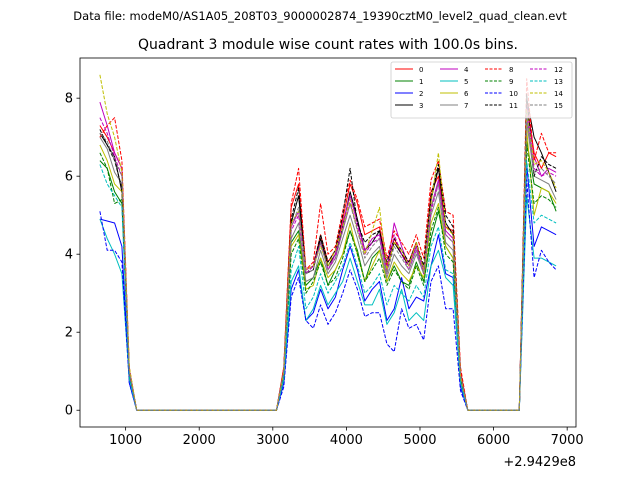 The width and height of the screenshot is (640, 480). I want to click on legend-label-7: 7, so click(466, 106).